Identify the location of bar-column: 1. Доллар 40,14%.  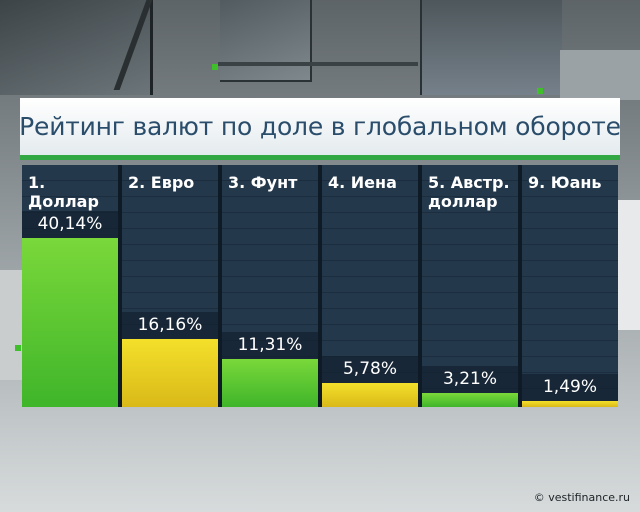
(70, 286).